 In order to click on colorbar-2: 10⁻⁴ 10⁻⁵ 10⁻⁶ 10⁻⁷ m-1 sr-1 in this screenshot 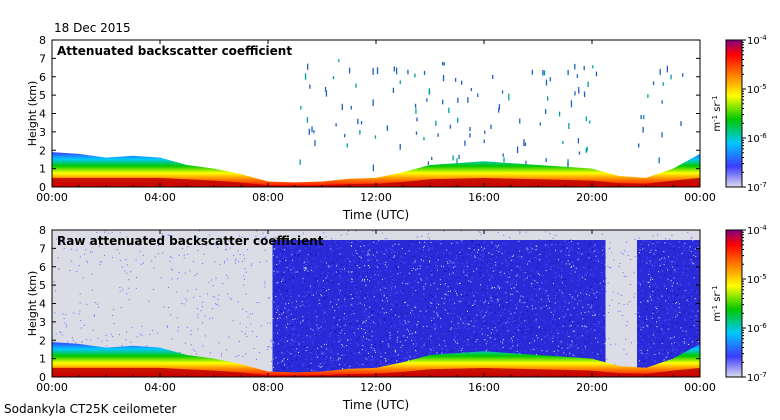, I will do `click(739, 304)`.